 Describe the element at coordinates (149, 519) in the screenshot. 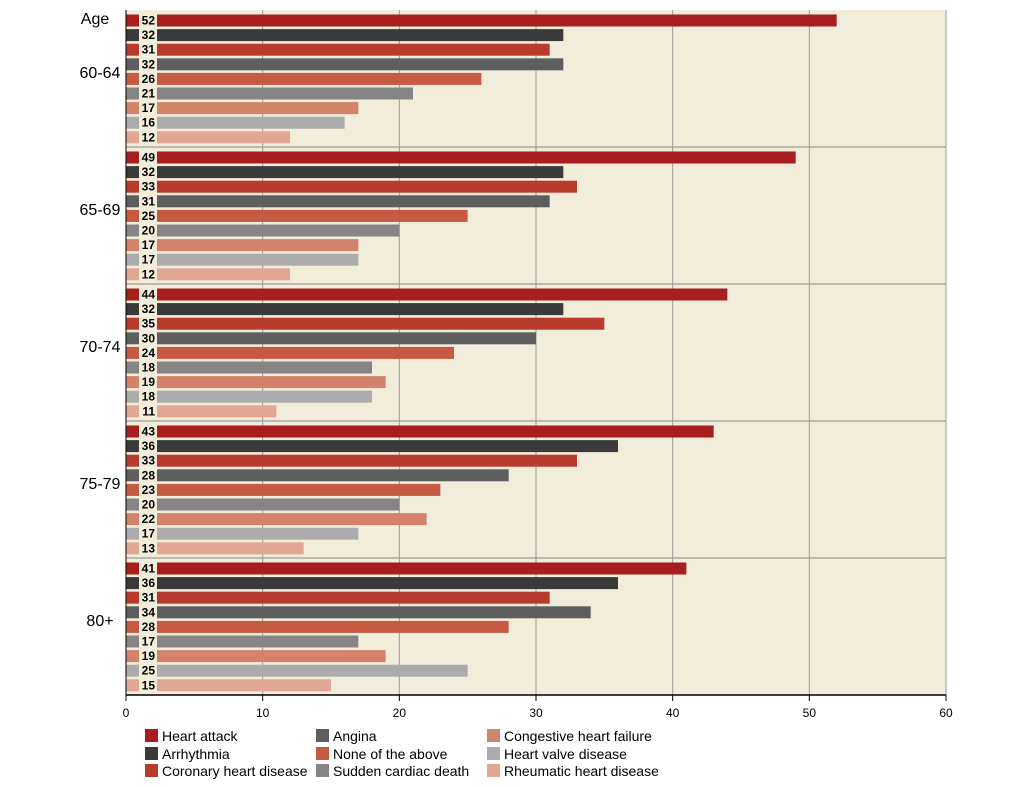

I see `bar-value-label: 22` at that location.